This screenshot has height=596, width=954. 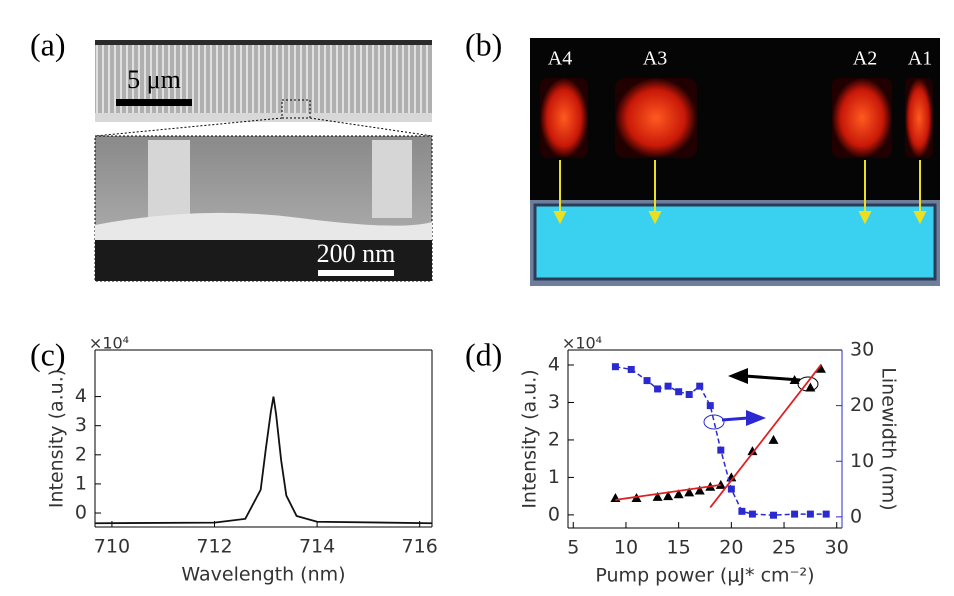 I want to click on marker-label: A4, so click(x=560, y=59).